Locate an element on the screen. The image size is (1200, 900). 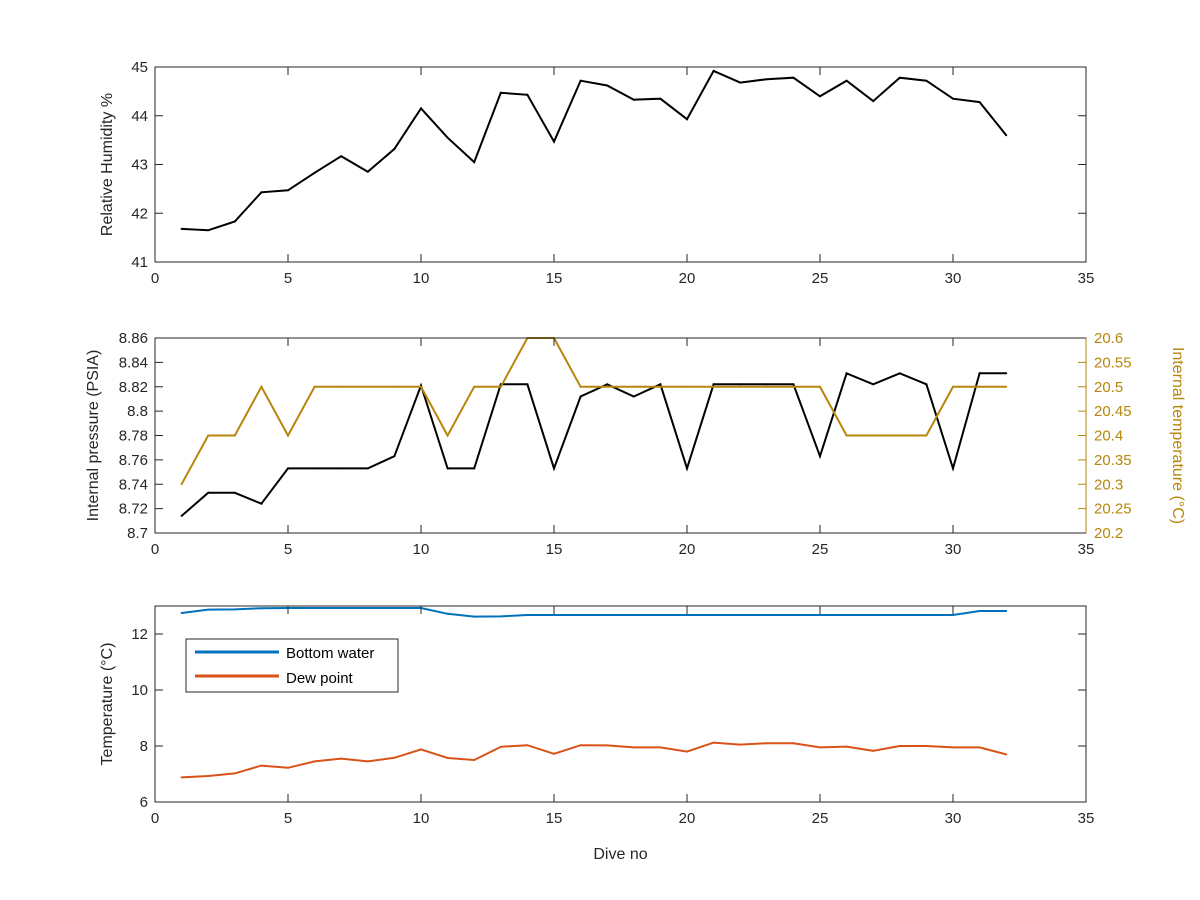
bottom-water-line is located at coordinates (594, 612).